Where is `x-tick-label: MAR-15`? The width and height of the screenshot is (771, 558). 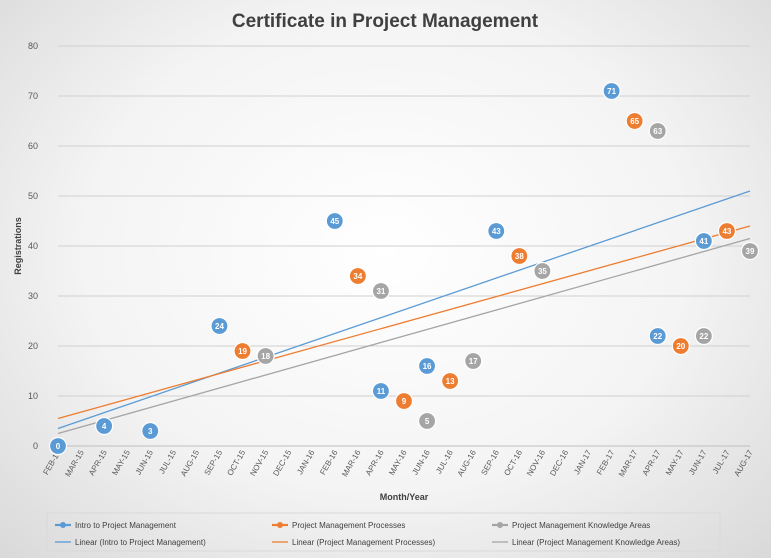
x-tick-label: MAR-15 is located at coordinates (74, 463).